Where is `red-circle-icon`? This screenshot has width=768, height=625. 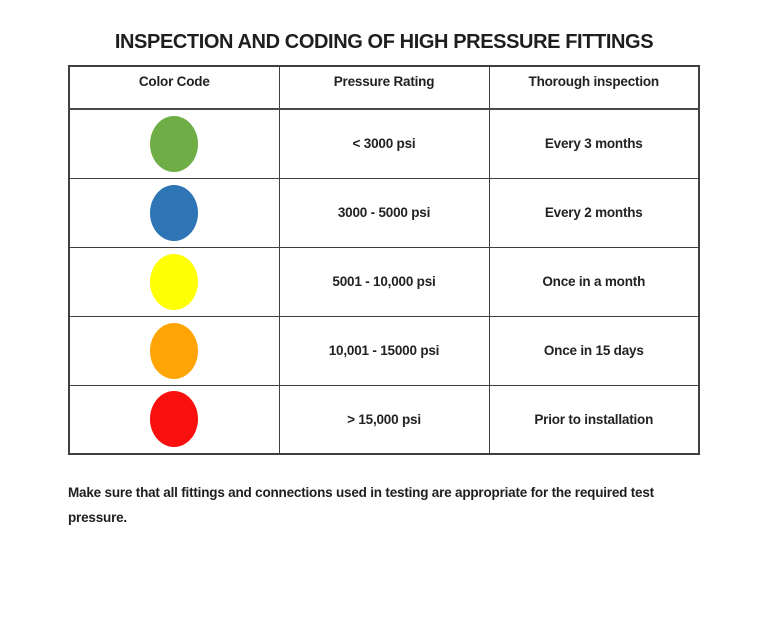 red-circle-icon is located at coordinates (174, 419).